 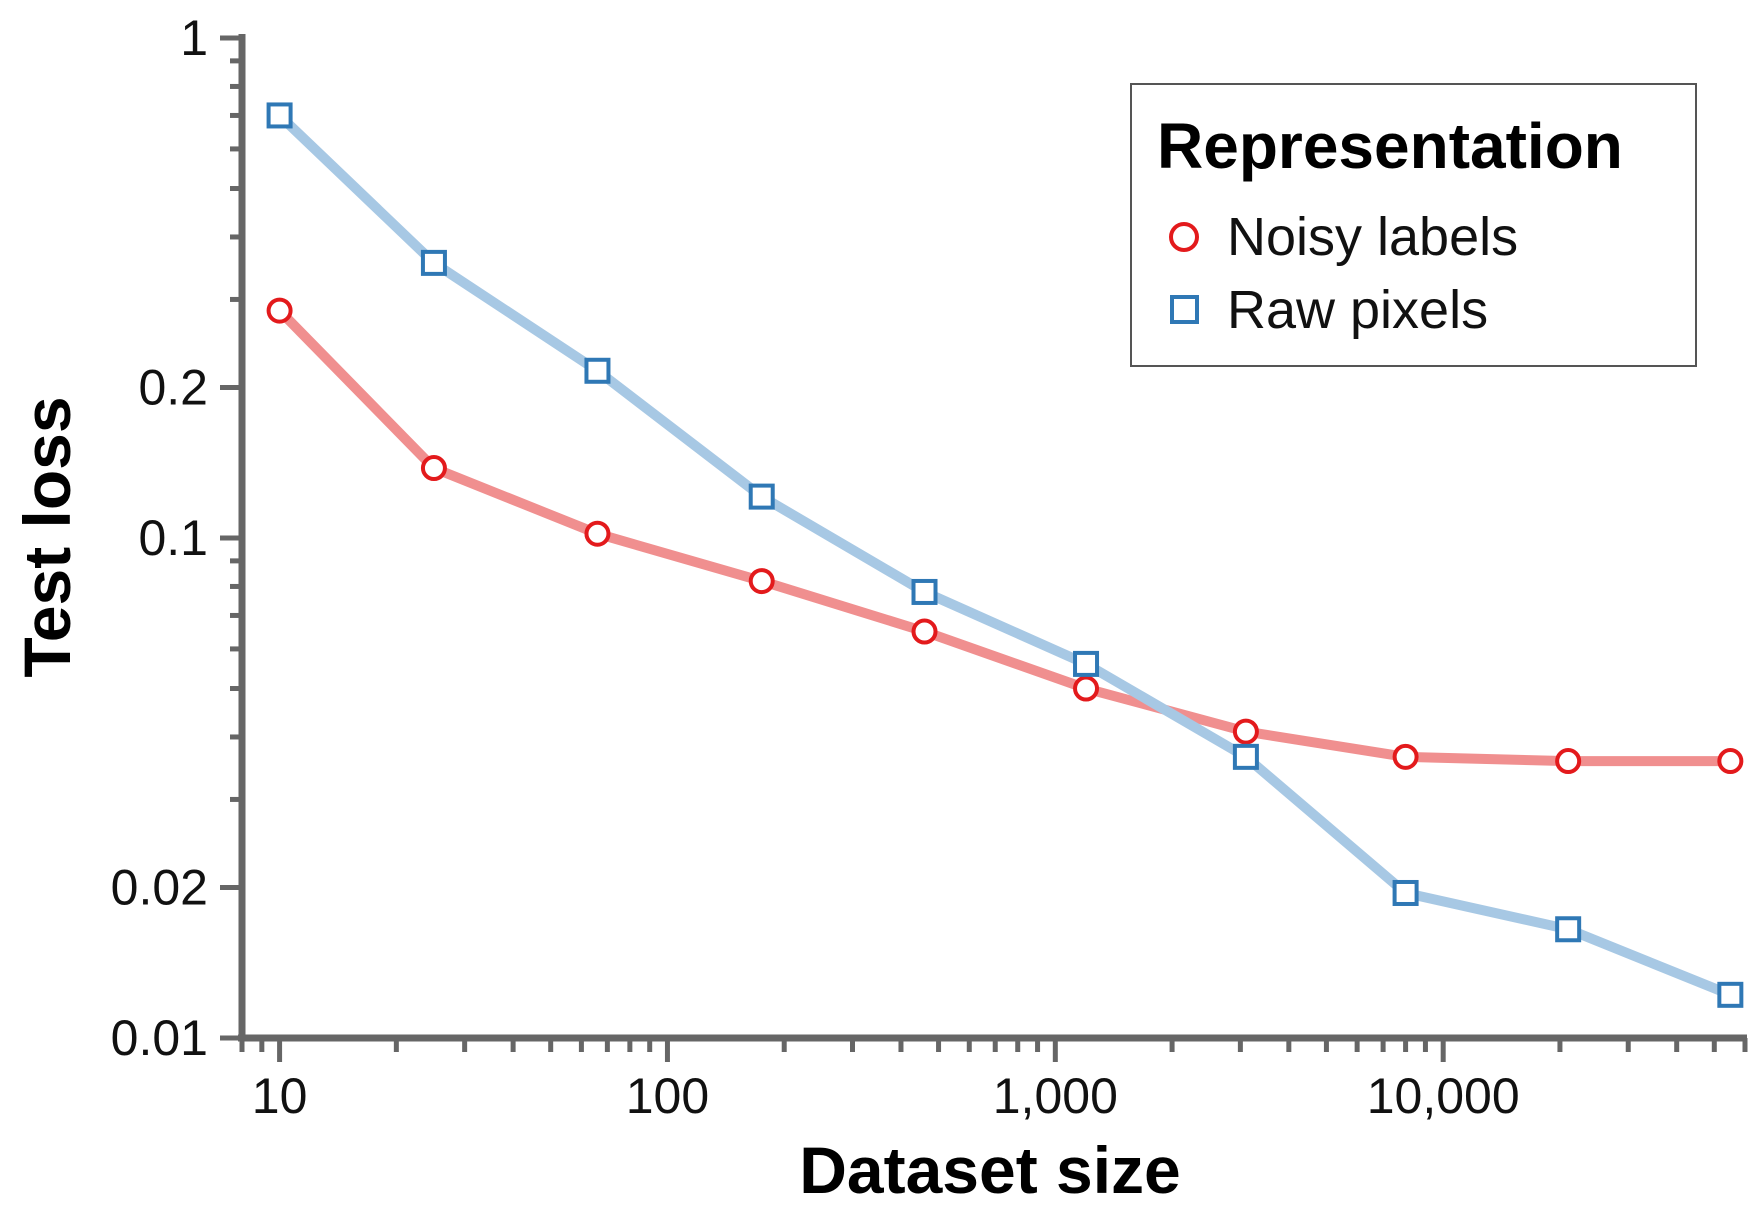 I want to click on x-tick-label: 10, so click(x=280, y=1096).